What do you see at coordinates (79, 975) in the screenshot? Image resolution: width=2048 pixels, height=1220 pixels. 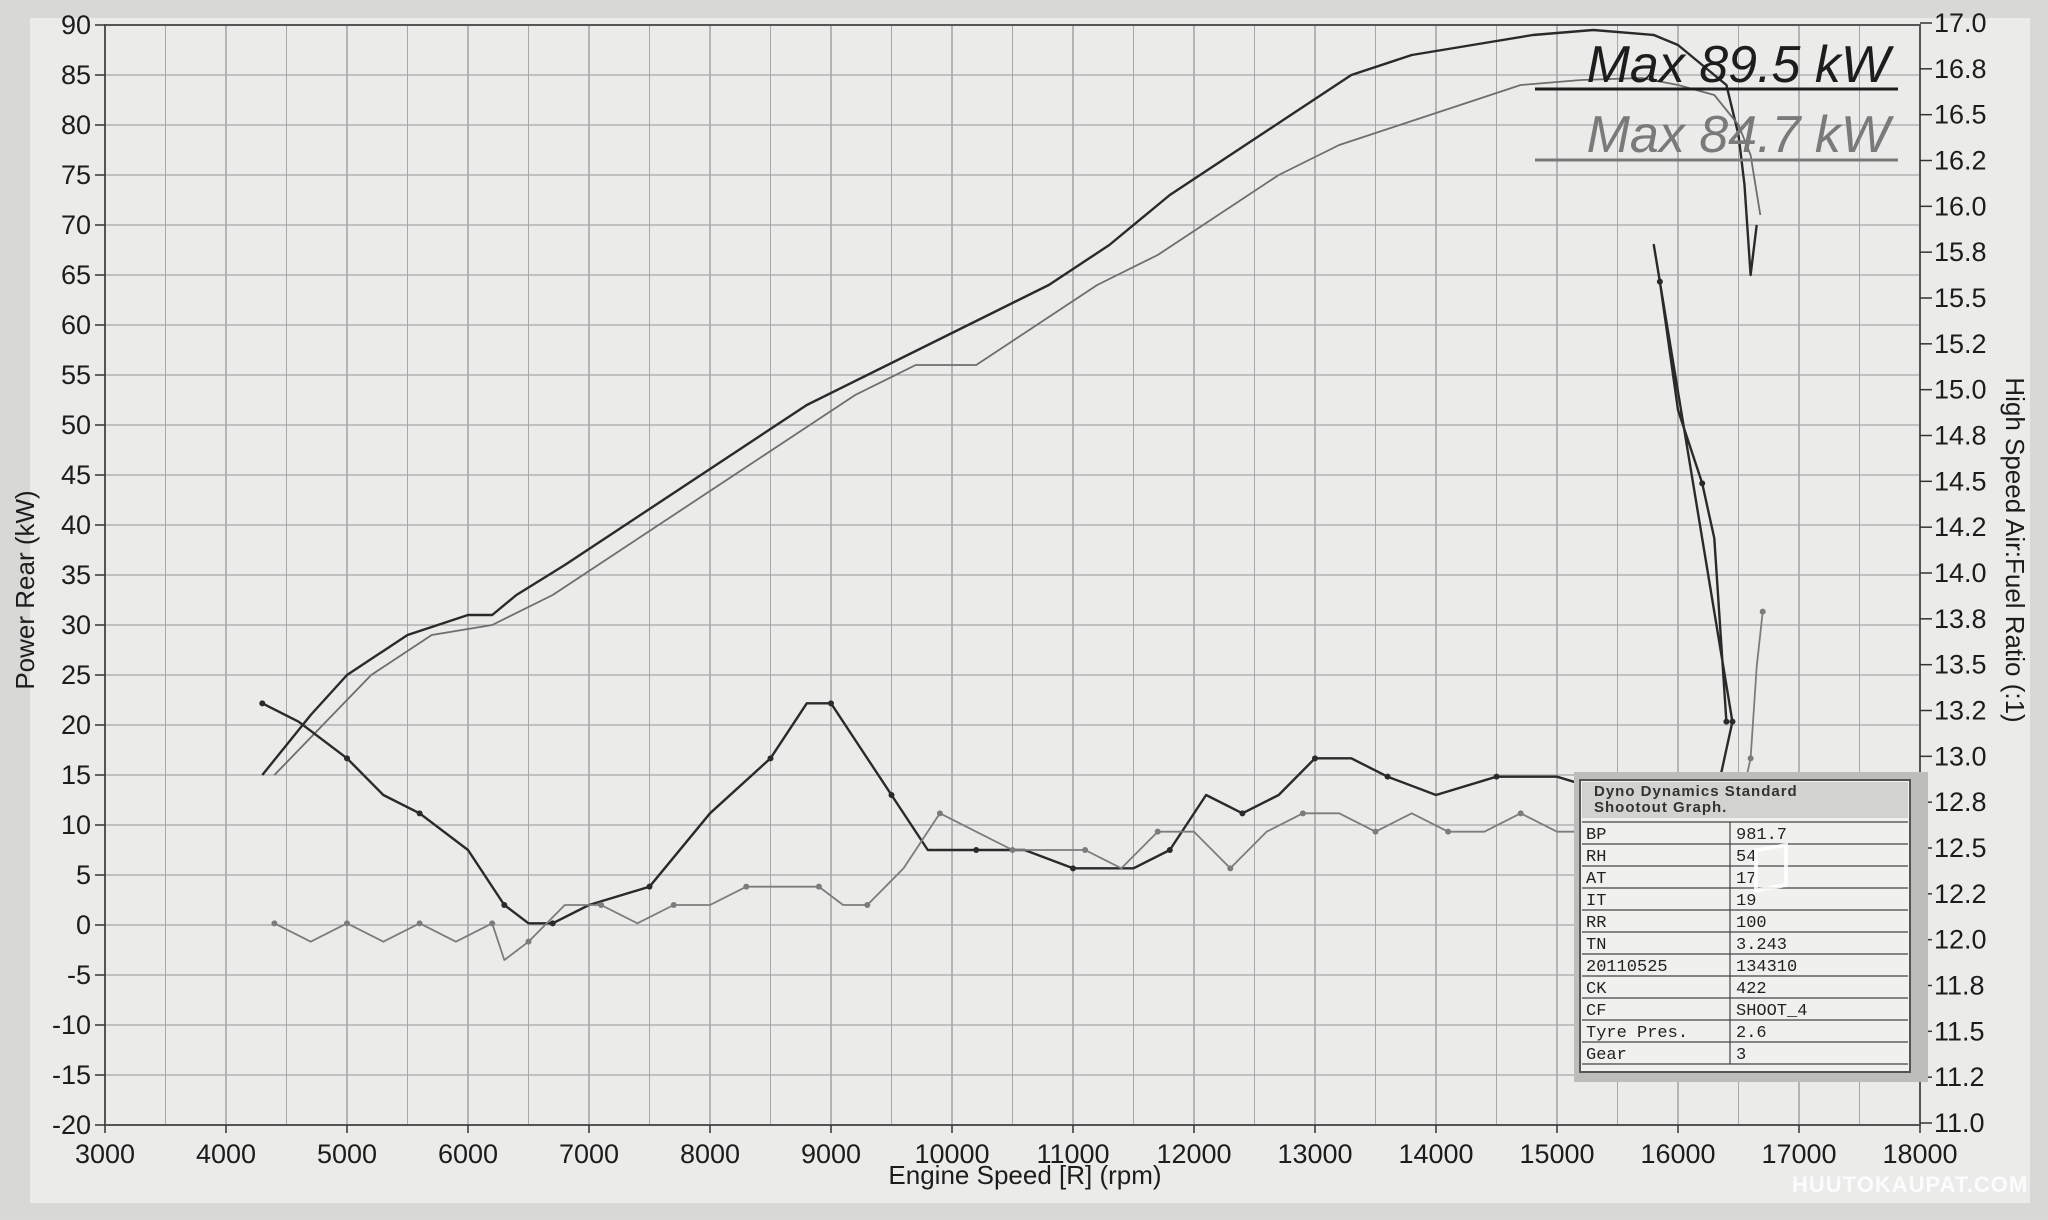 I see `y-left-tick-label: -5` at bounding box center [79, 975].